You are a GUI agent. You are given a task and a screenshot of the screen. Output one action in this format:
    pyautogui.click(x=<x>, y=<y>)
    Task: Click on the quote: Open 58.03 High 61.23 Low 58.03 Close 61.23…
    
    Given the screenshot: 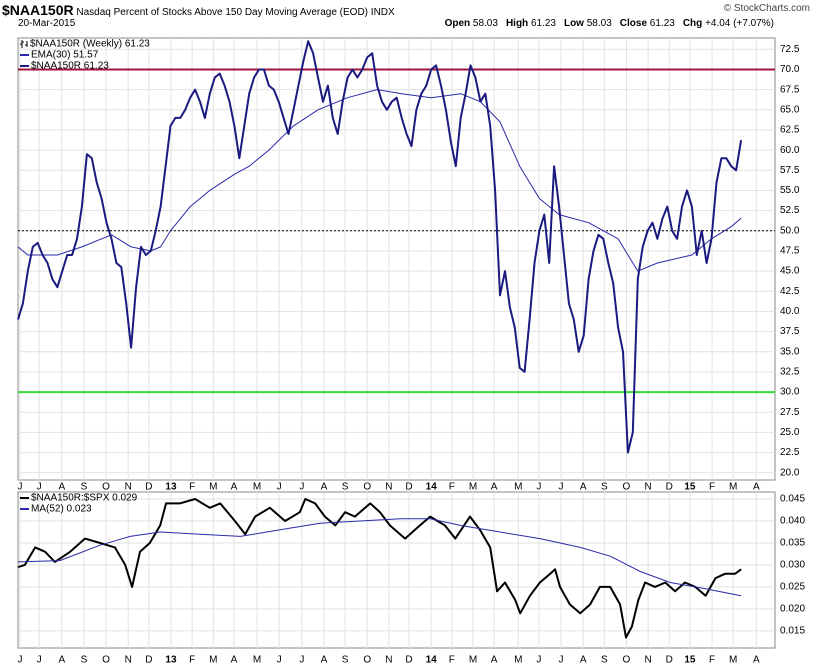 What is the action you would take?
    pyautogui.click(x=605, y=23)
    